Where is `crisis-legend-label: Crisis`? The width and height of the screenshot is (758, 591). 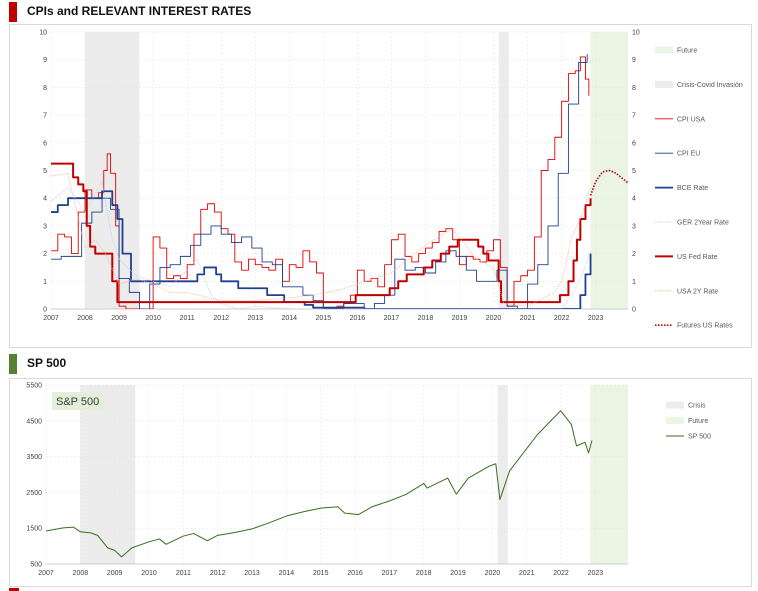
crisis-legend-label: Crisis is located at coordinates (697, 406).